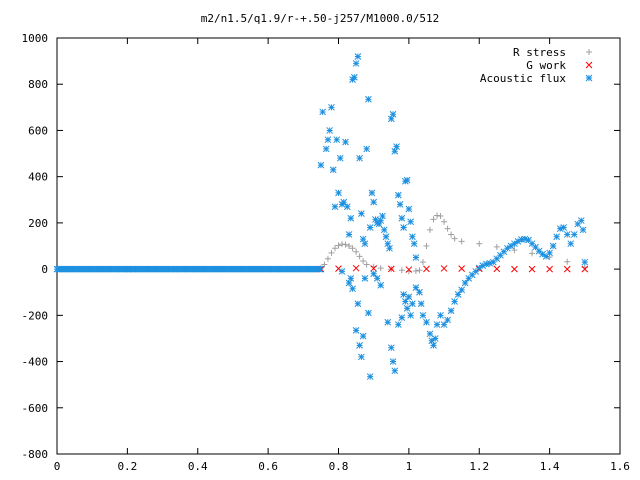 The width and height of the screenshot is (640, 480). Describe the element at coordinates (35, 362) in the screenshot. I see `y-tick-label: -400` at that location.